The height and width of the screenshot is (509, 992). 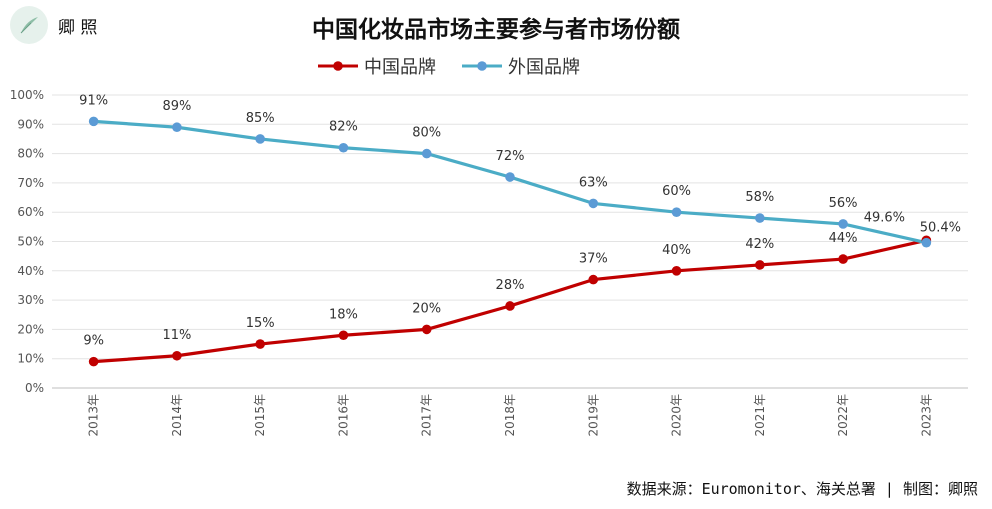 I want to click on x-tick-label: 2017年, so click(x=427, y=415).